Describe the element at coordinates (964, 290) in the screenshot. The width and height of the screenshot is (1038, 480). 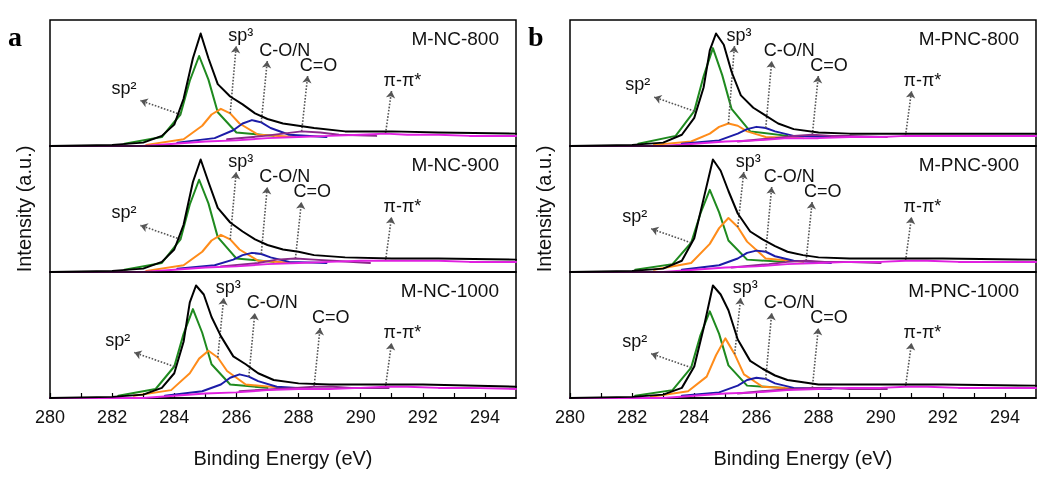
I see `chart-title: M-PNC-1000` at that location.